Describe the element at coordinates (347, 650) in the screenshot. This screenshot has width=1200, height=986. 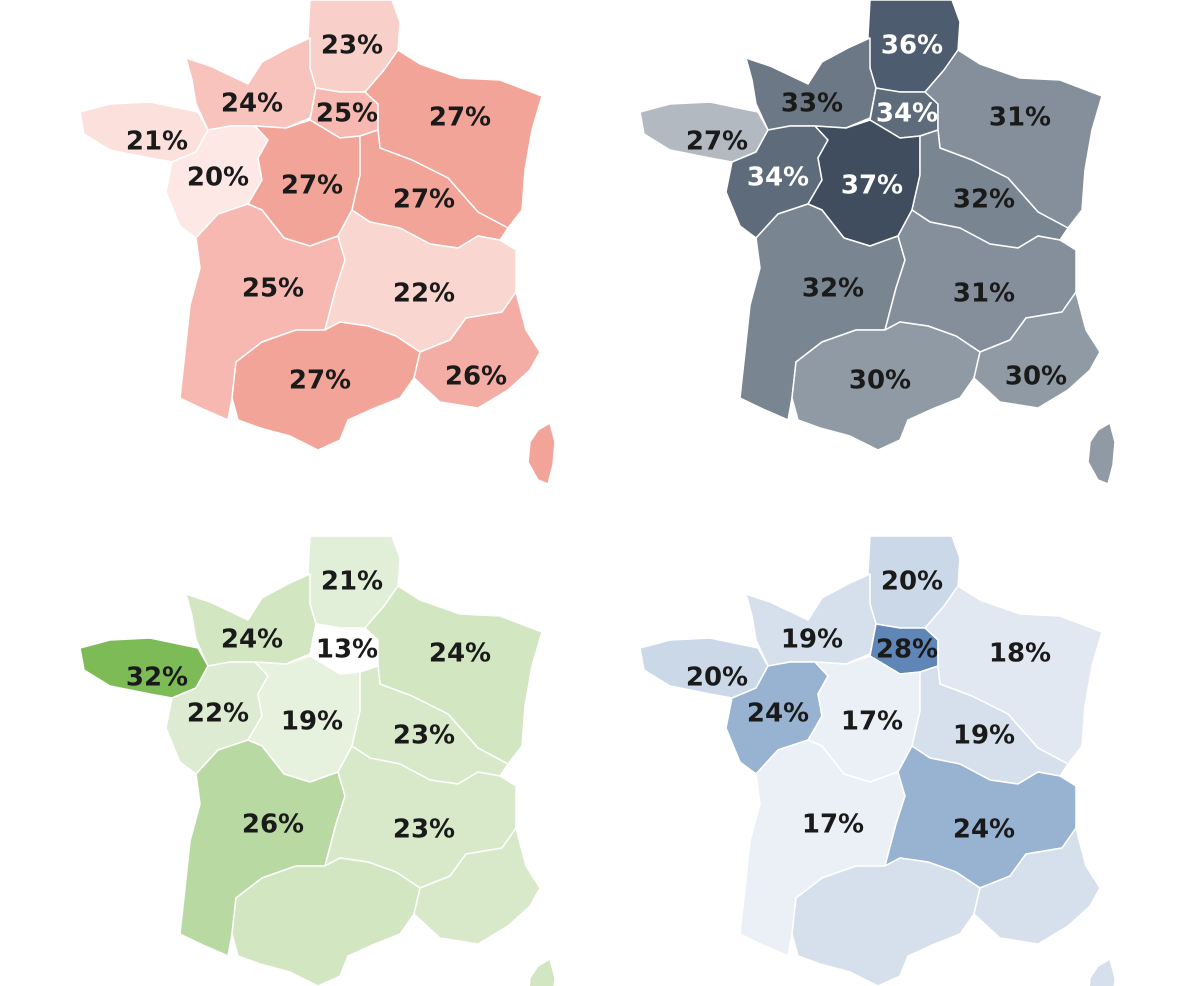
I see `region-value-label: 13%` at that location.